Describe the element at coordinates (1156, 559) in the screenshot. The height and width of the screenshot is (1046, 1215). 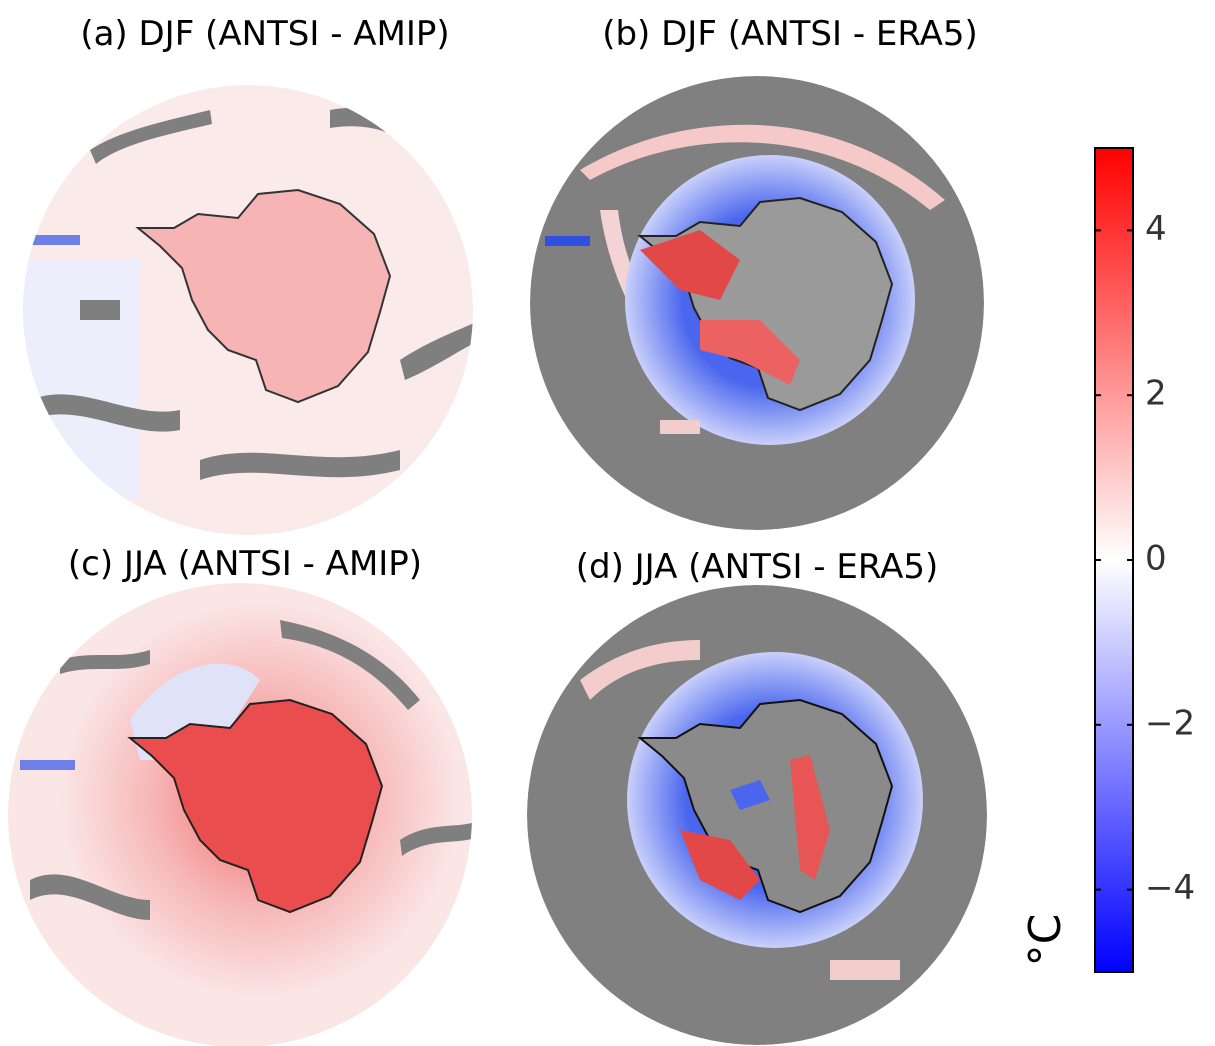
I see `tick-label: 0` at that location.